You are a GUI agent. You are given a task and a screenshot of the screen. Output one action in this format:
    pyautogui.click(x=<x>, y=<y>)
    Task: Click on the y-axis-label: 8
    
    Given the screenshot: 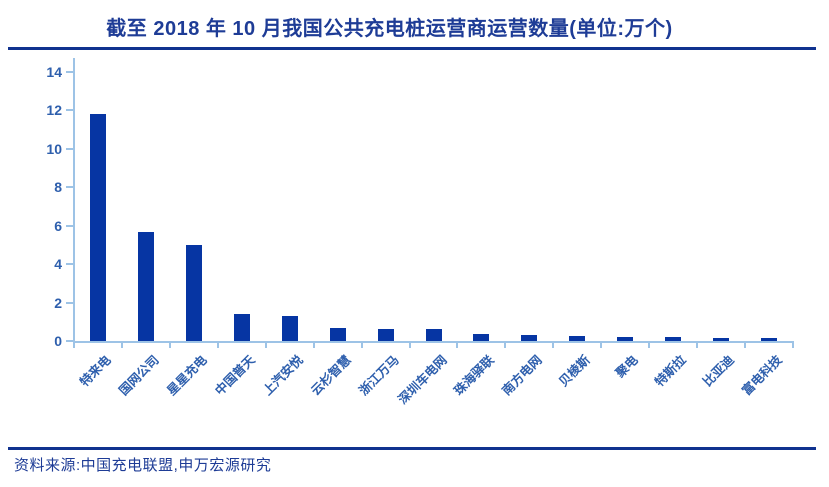 What is the action you would take?
    pyautogui.click(x=58, y=187)
    